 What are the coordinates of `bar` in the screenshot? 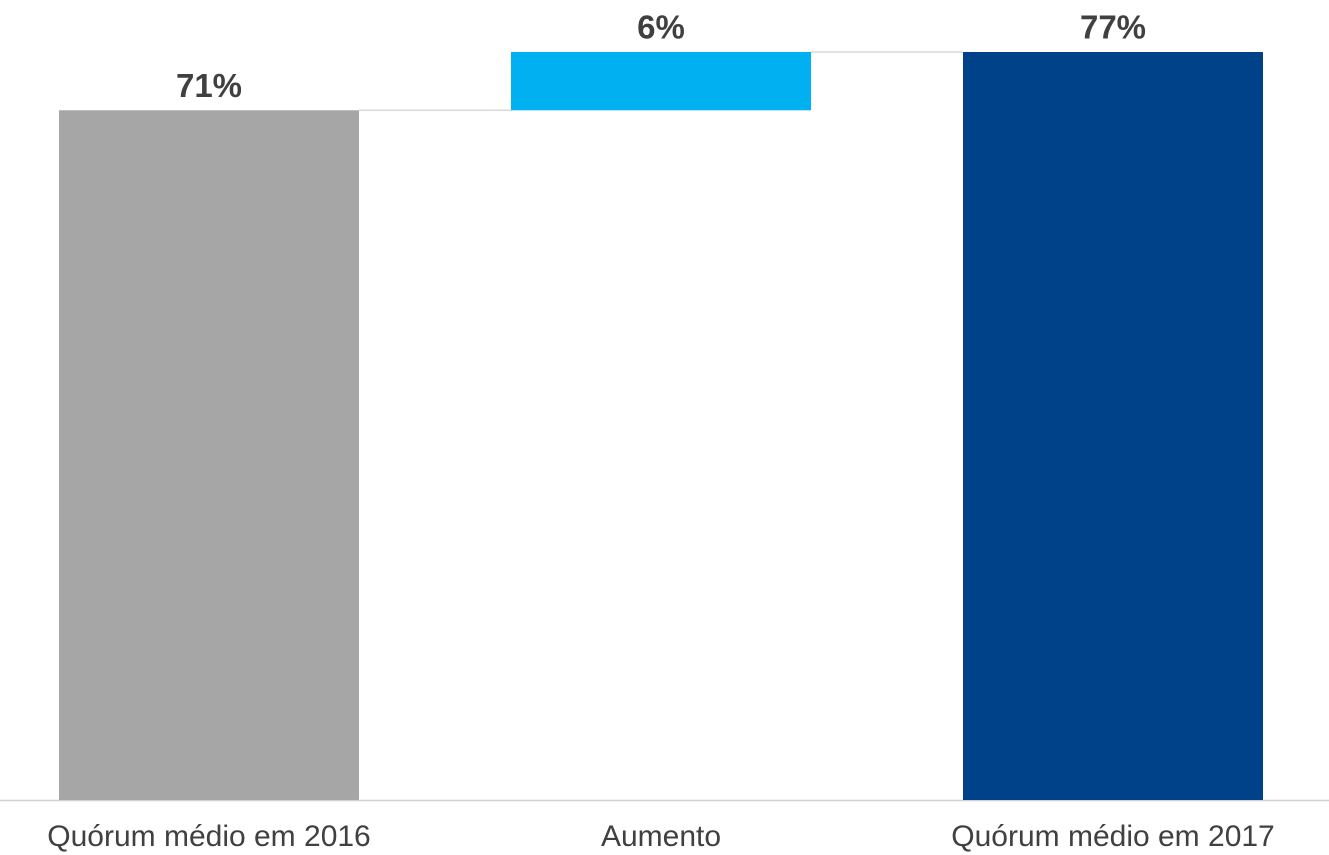 It's located at (661, 81).